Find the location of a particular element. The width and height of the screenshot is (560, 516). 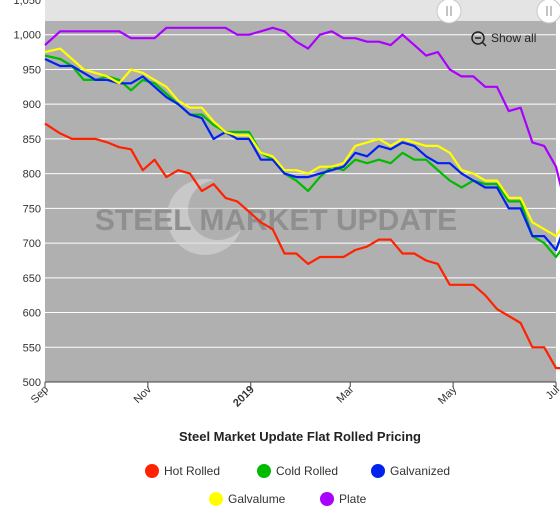

legend-item-galvanized: Galvanized is located at coordinates (410, 471).